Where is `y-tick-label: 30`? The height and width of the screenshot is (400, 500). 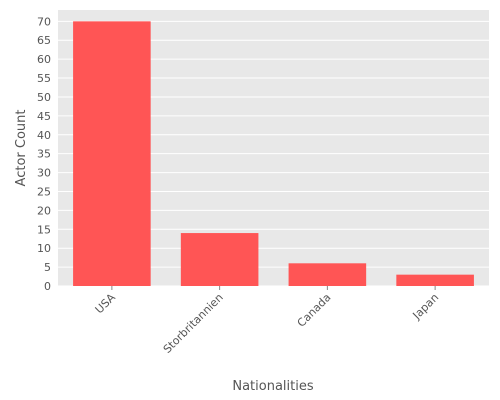
y-tick-label: 30 is located at coordinates (44, 173).